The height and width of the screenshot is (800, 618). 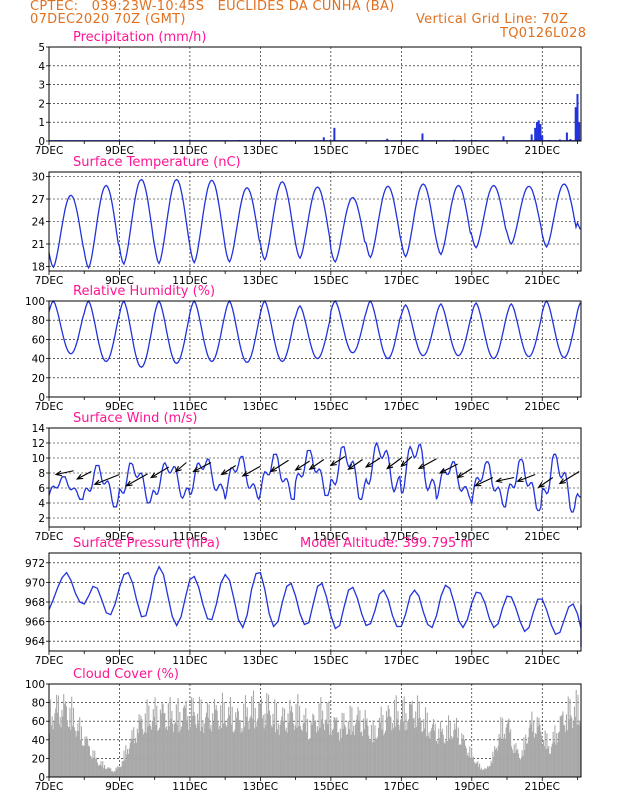 I want to click on y-tick-label: 972, so click(x=35, y=564).